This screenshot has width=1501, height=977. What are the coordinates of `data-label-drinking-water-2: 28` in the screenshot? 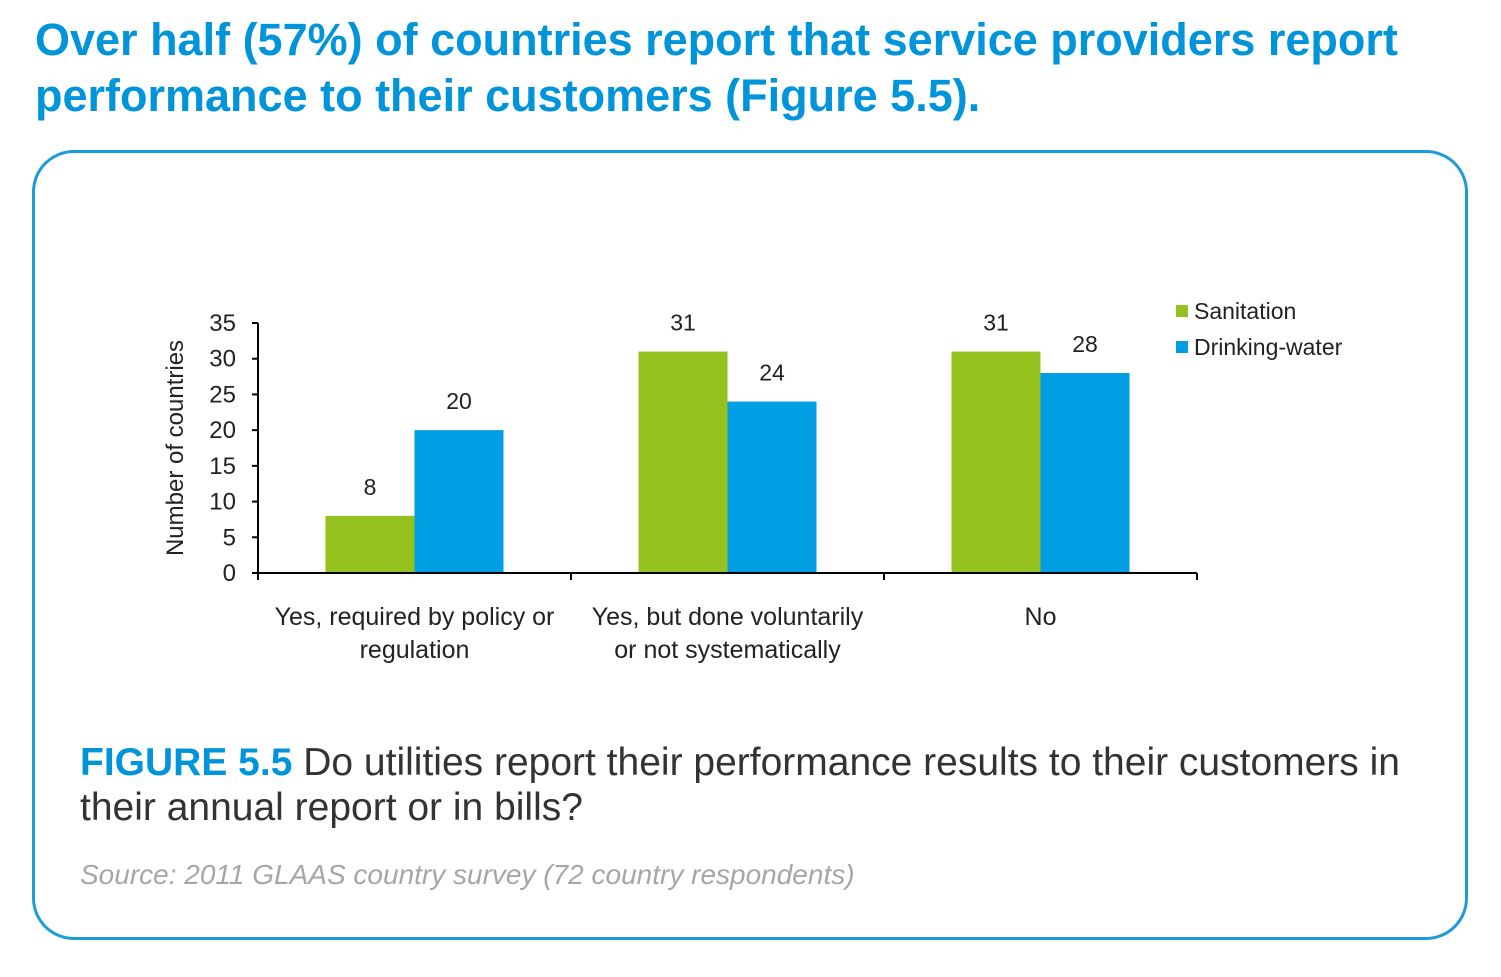 It's located at (1085, 344).